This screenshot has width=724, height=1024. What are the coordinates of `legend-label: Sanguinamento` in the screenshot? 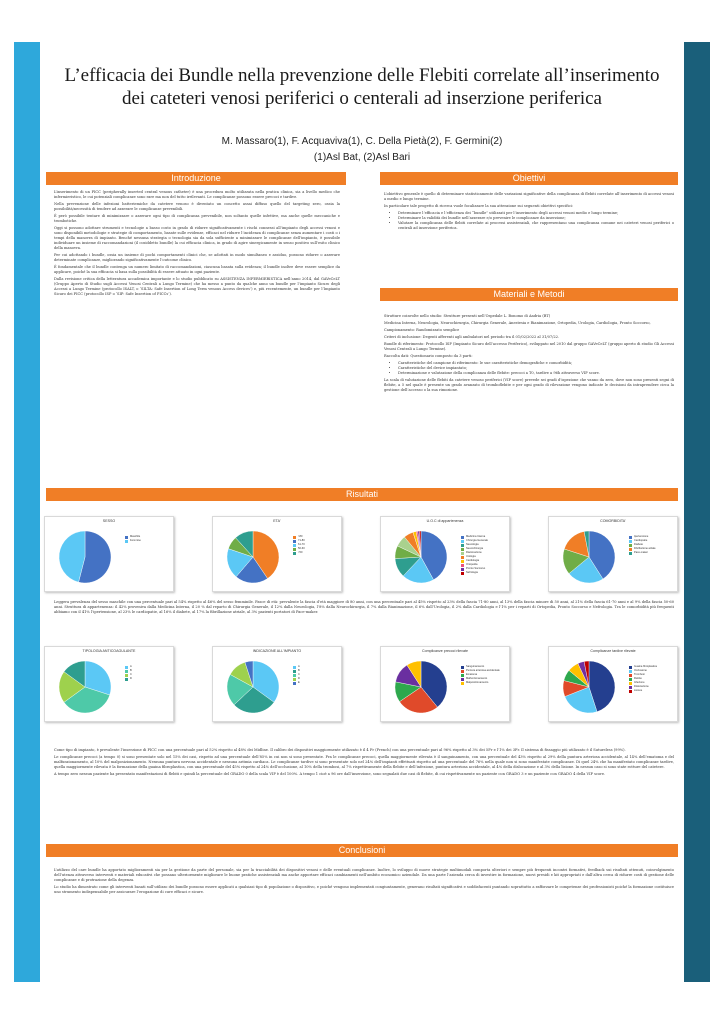 It's located at (475, 666).